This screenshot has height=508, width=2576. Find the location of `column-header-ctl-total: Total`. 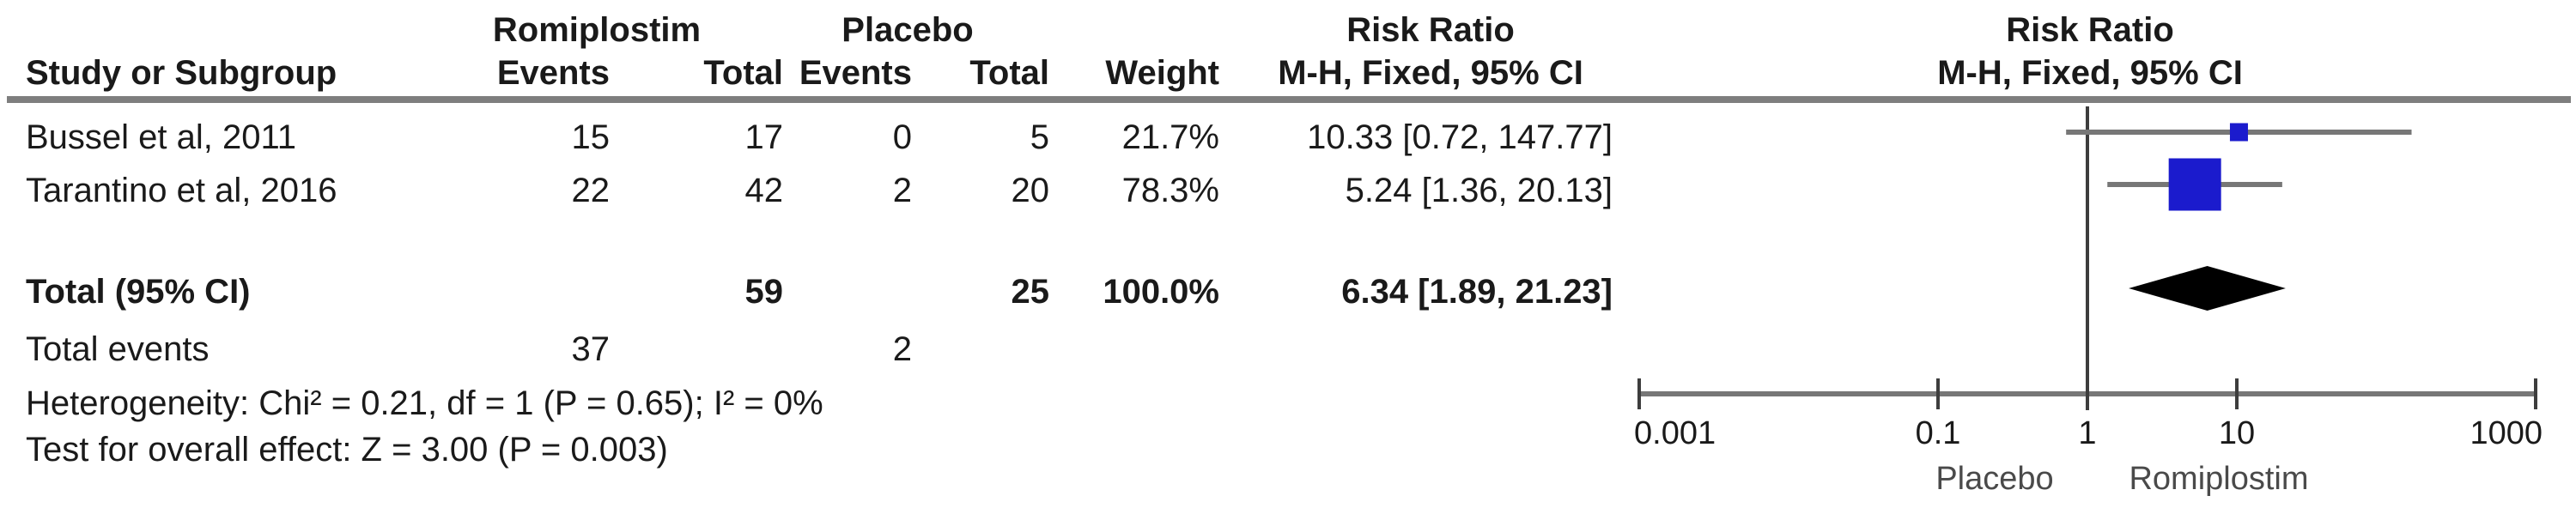

column-header-ctl-total: Total is located at coordinates (1009, 73).